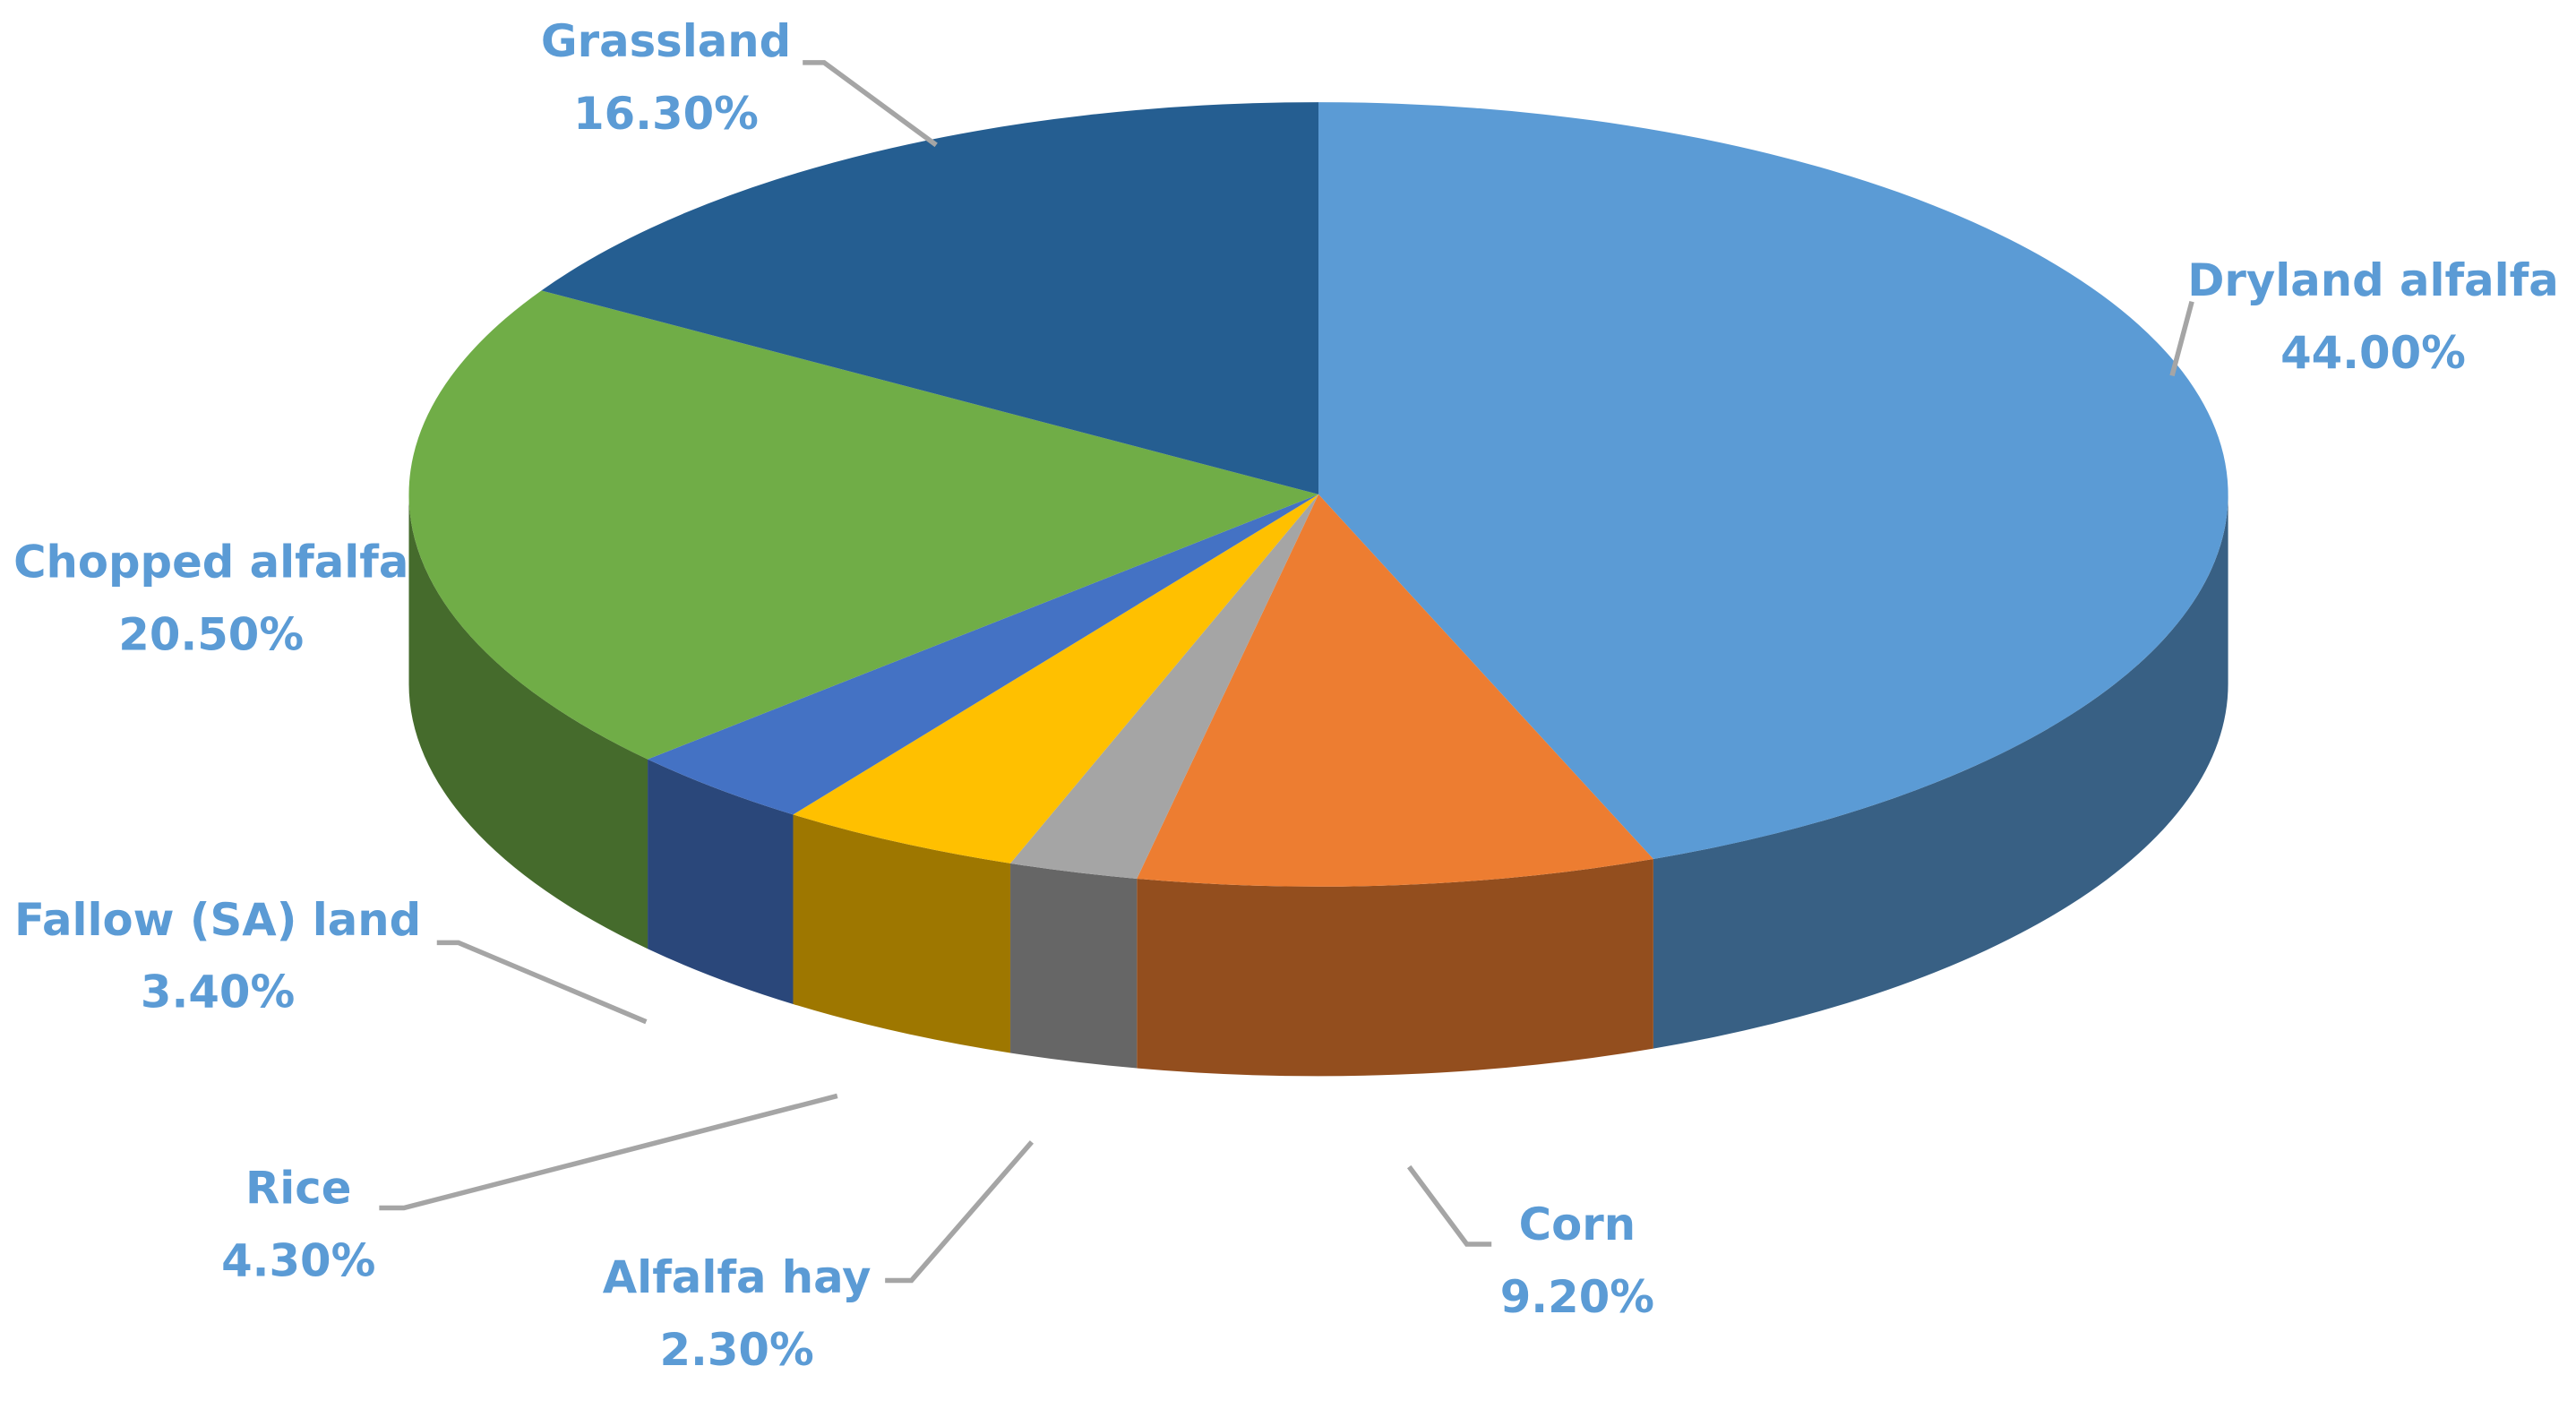 The height and width of the screenshot is (1409, 2576). Describe the element at coordinates (2373, 353) in the screenshot. I see `value-label: 44.00%` at that location.